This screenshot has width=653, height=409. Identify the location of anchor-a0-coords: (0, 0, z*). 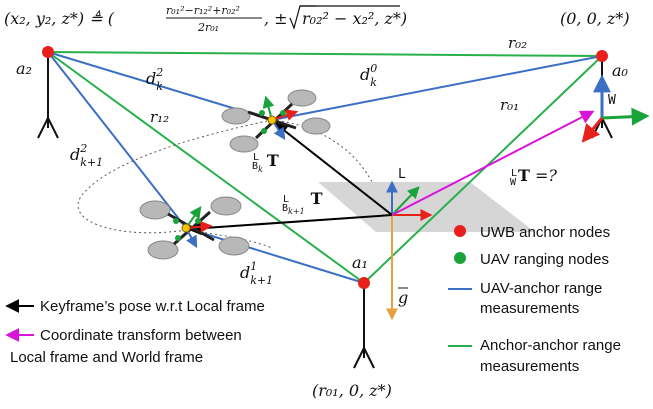
(595, 18).